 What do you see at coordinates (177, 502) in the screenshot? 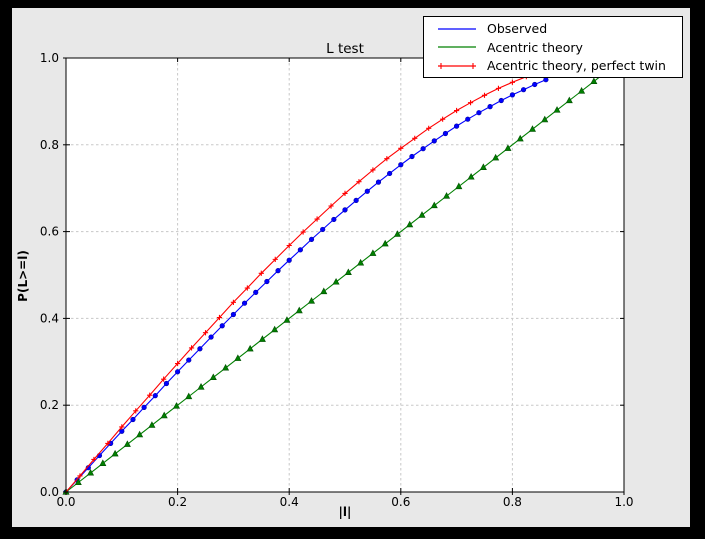
I see `x-tick-label: 0.2` at bounding box center [177, 502].